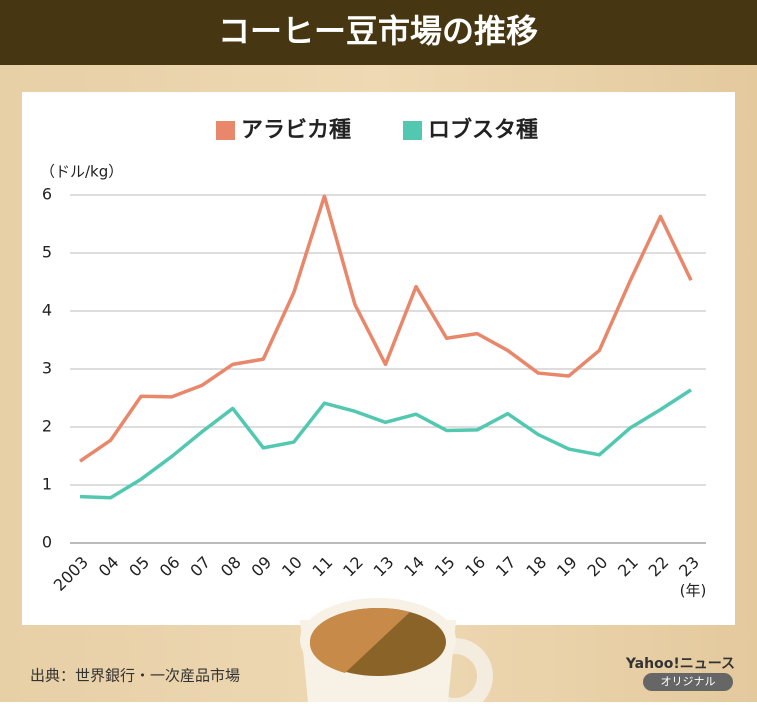  What do you see at coordinates (47, 310) in the screenshot?
I see `y-tick-label: 4` at bounding box center [47, 310].